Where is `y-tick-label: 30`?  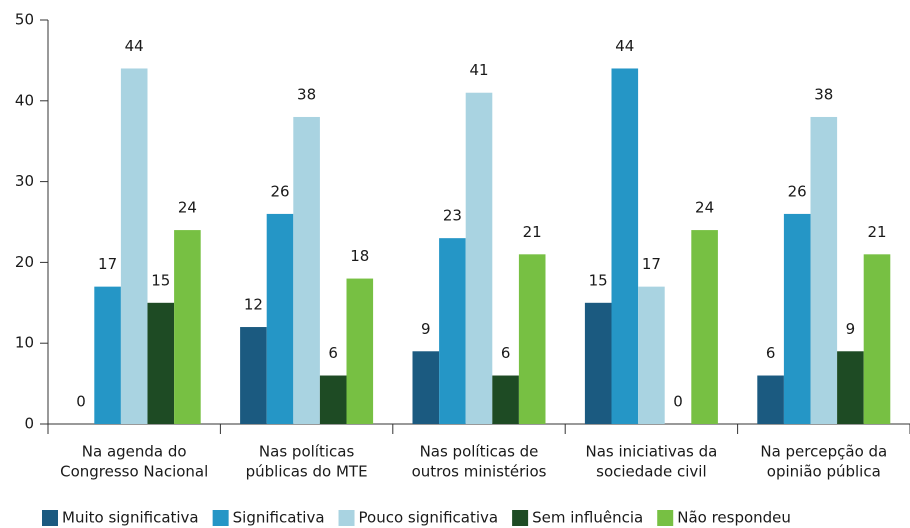 y-tick-label: 30 is located at coordinates (24, 181).